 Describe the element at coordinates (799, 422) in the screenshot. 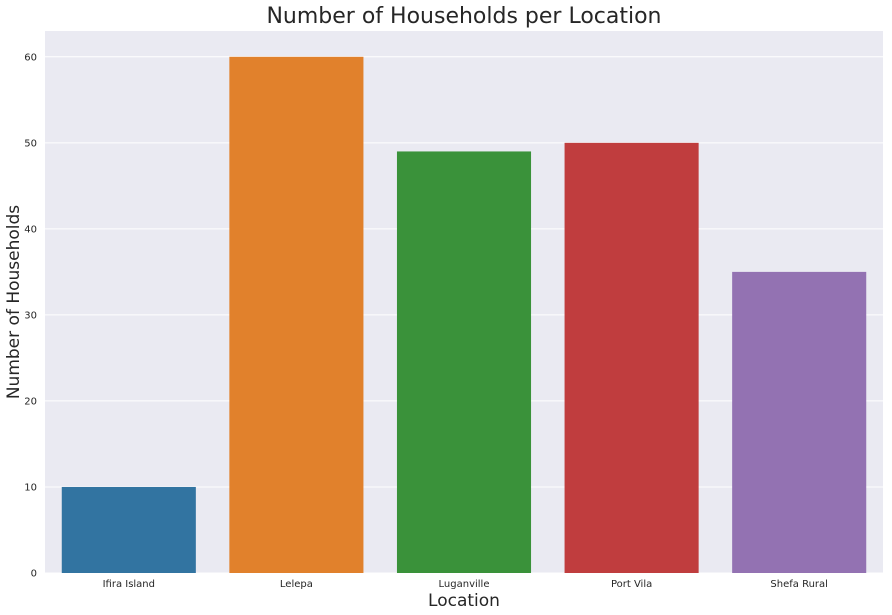

I see `bar-shefa-rural` at that location.